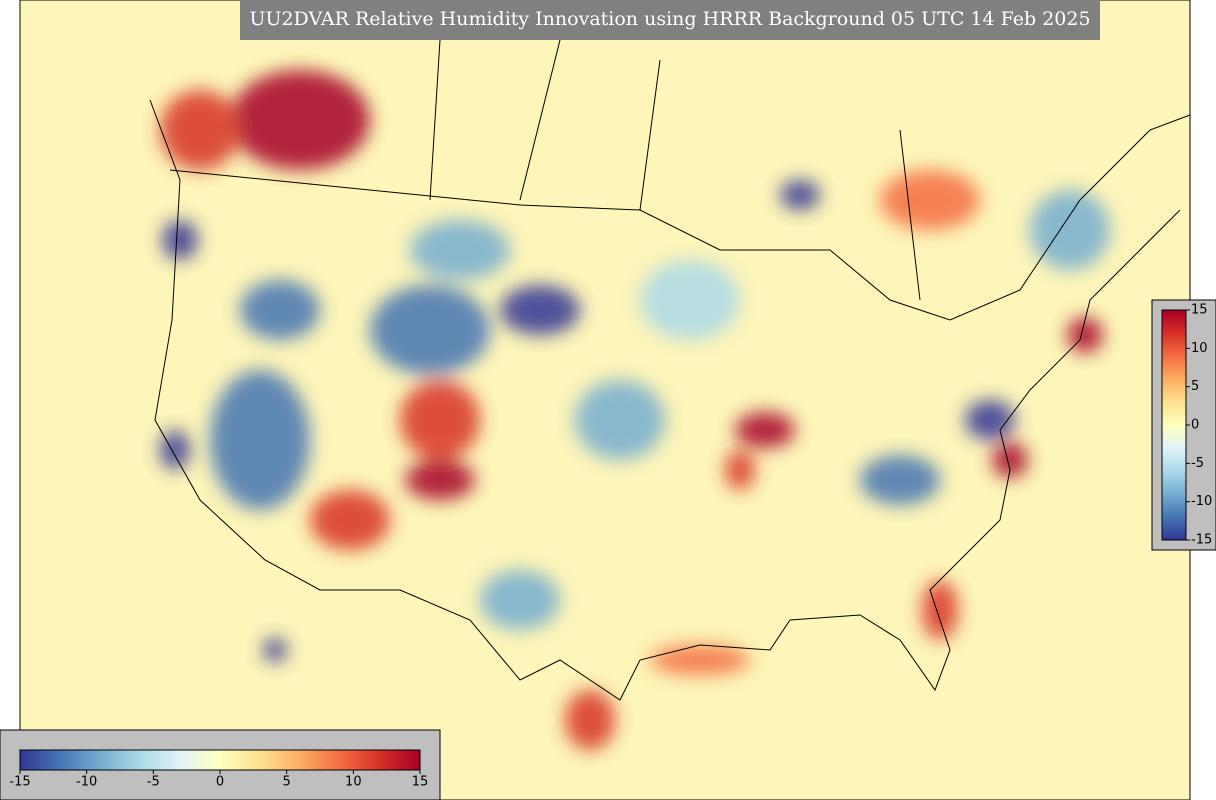 The width and height of the screenshot is (1216, 800). I want to click on province-line, so click(675, 170).